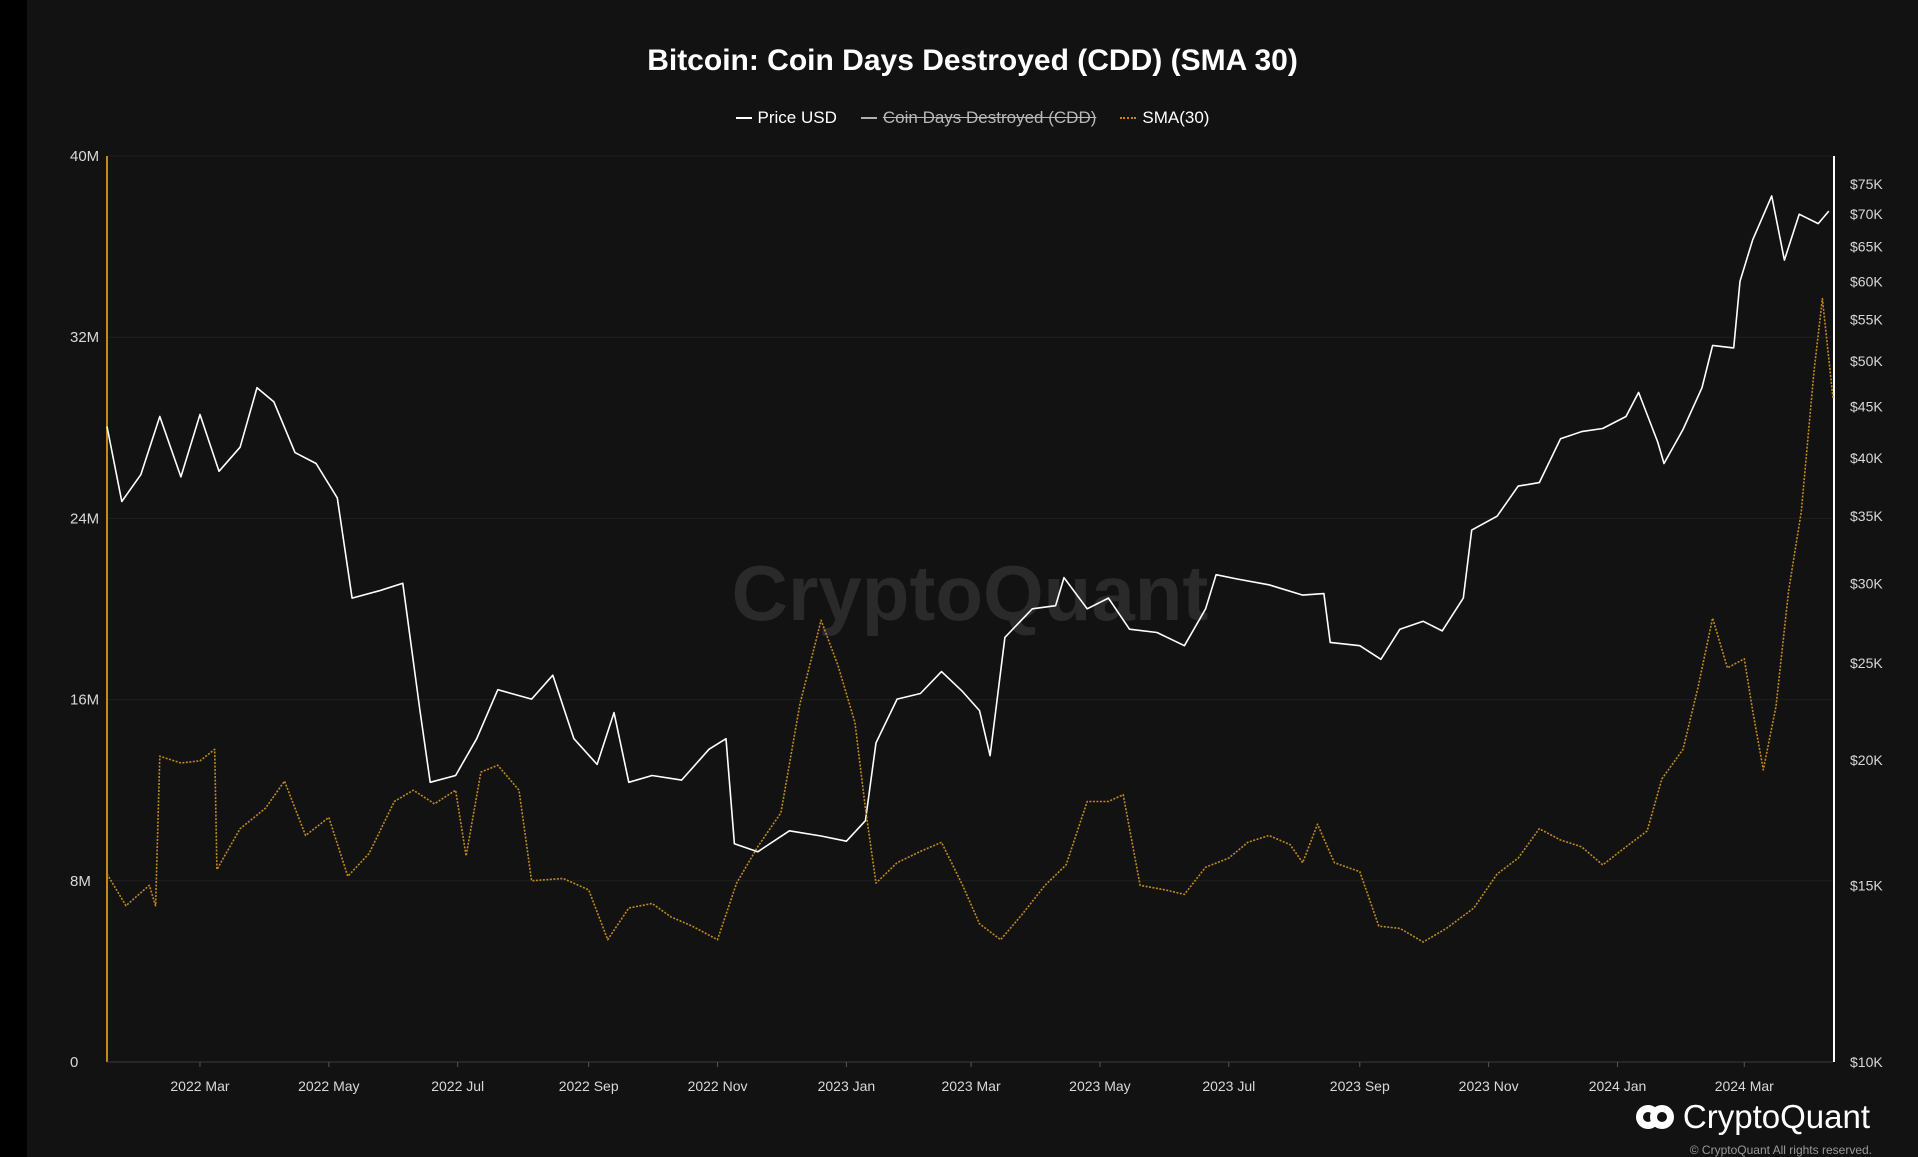 The width and height of the screenshot is (1918, 1157). What do you see at coordinates (1780, 1150) in the screenshot?
I see `copyright: © CryptoQuant All rights reserved.` at bounding box center [1780, 1150].